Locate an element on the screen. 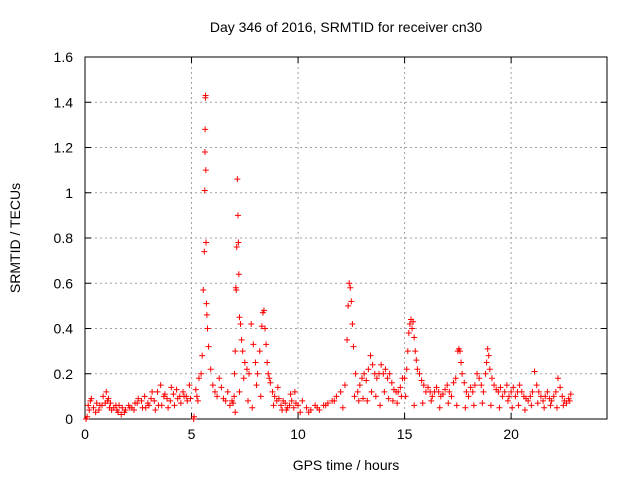 The image size is (640, 480). y-tick-label: 0.2 is located at coordinates (64, 374).